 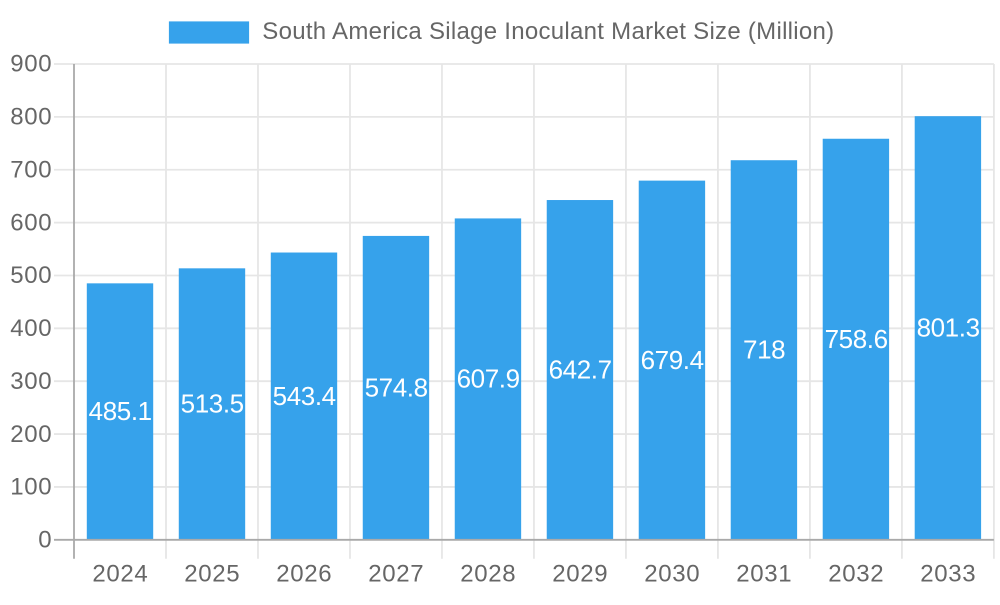 What do you see at coordinates (580, 370) in the screenshot?
I see `svg-text: 642.7` at bounding box center [580, 370].